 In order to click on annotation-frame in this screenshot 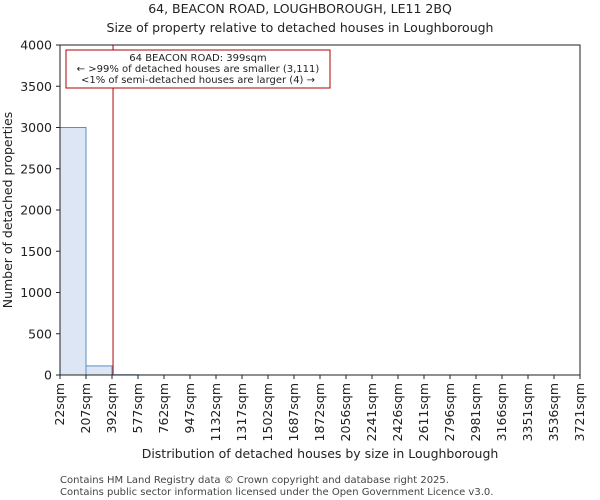, I will do `click(198, 69)`.